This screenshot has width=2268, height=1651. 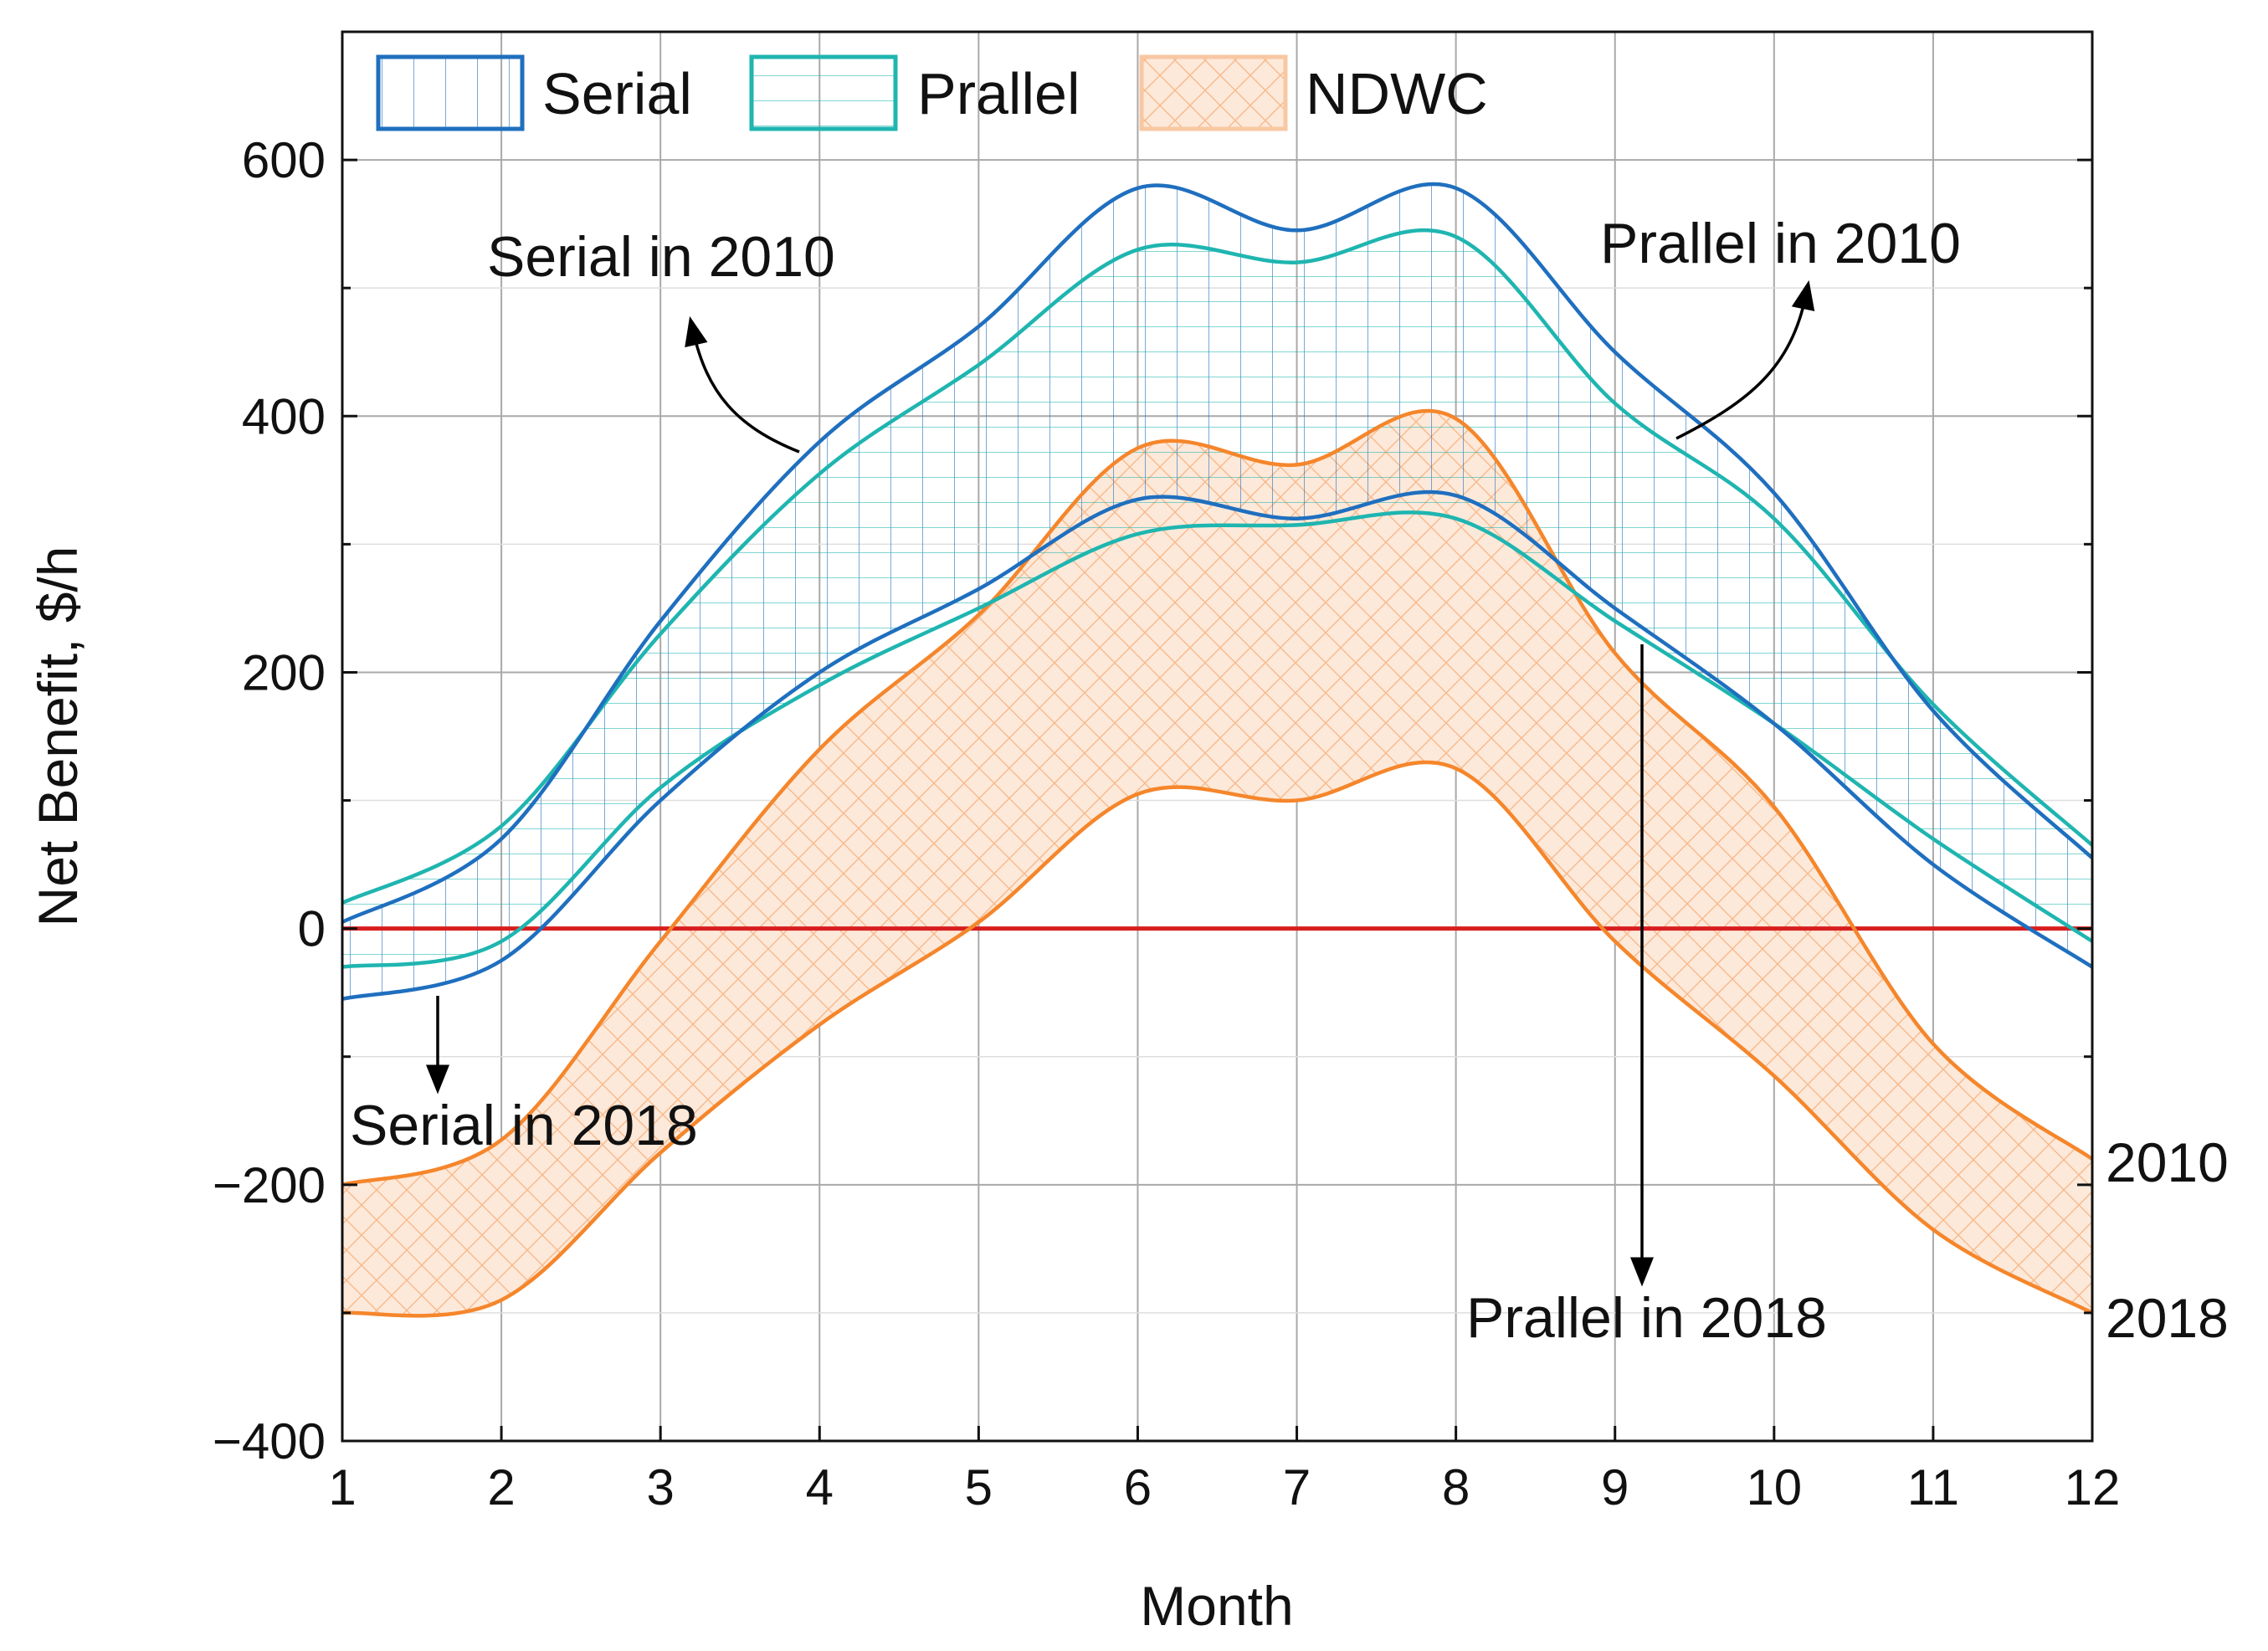 What do you see at coordinates (2168, 1162) in the screenshot?
I see `end-label-2010: 2010` at bounding box center [2168, 1162].